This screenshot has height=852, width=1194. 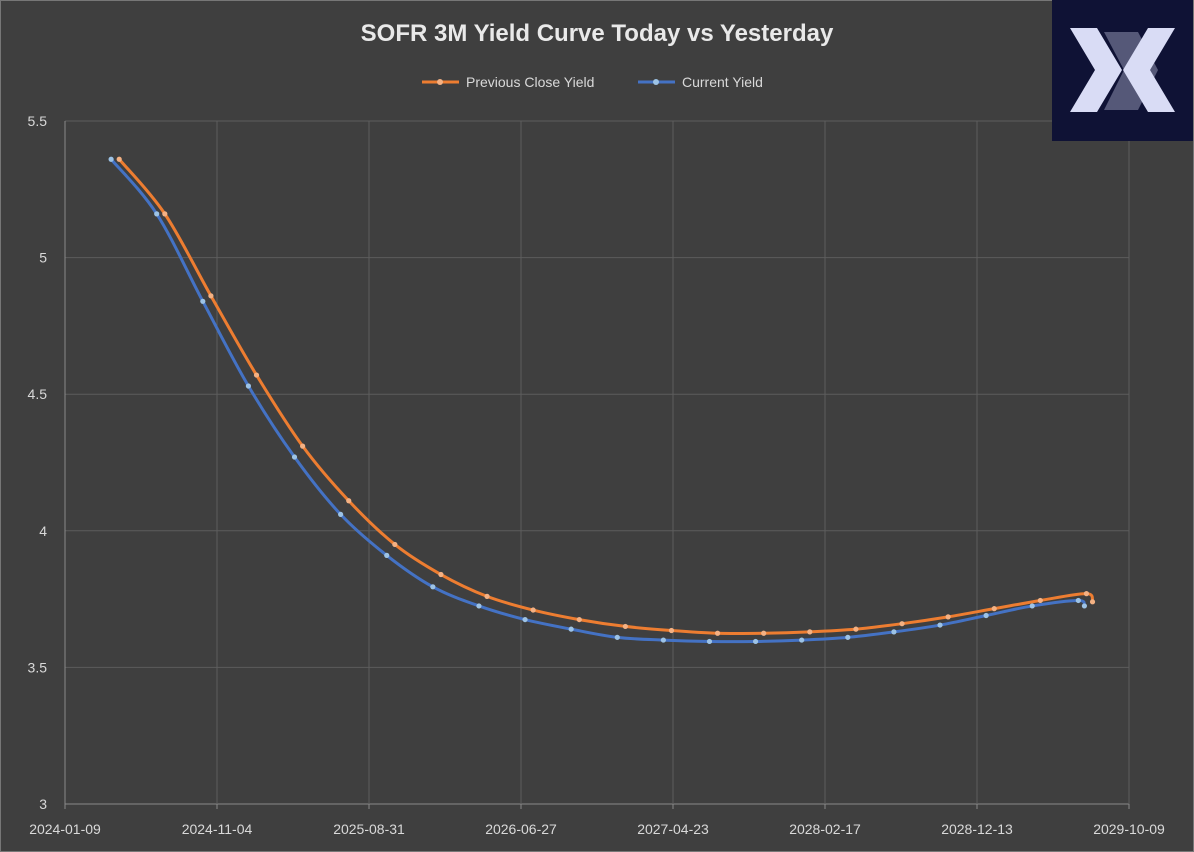 What do you see at coordinates (38, 667) in the screenshot?
I see `y-tick-label: 3.5` at bounding box center [38, 667].